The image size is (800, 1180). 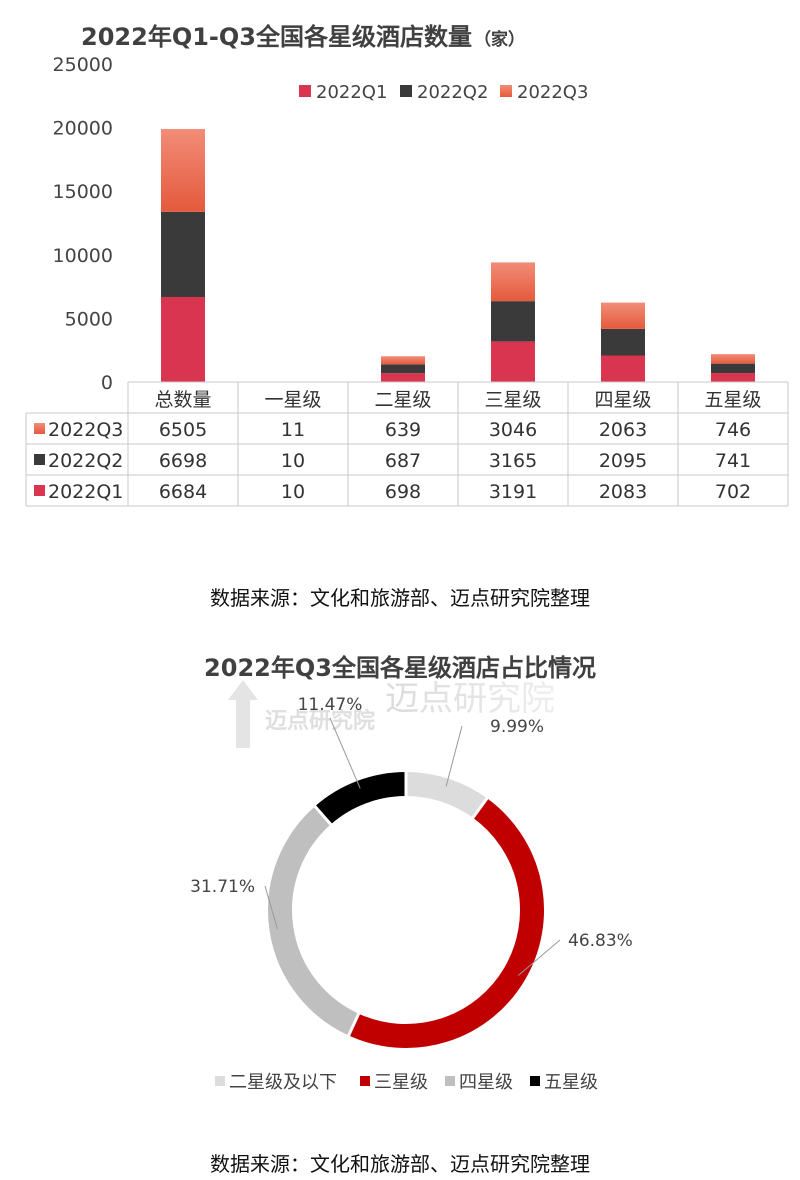 I want to click on legend-label-2022Q3: 2022Q3, so click(x=552, y=92).